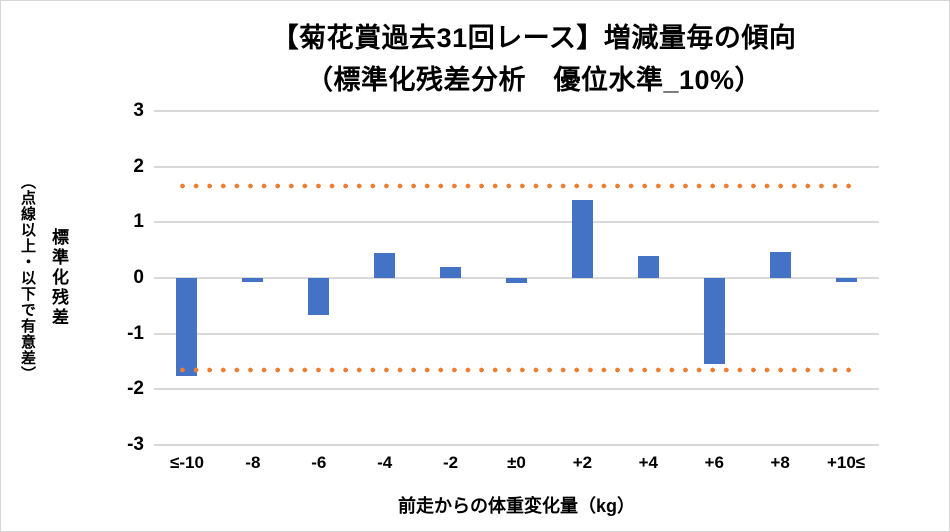 This screenshot has height=532, width=950. I want to click on x-tick-label: +6, so click(714, 462).